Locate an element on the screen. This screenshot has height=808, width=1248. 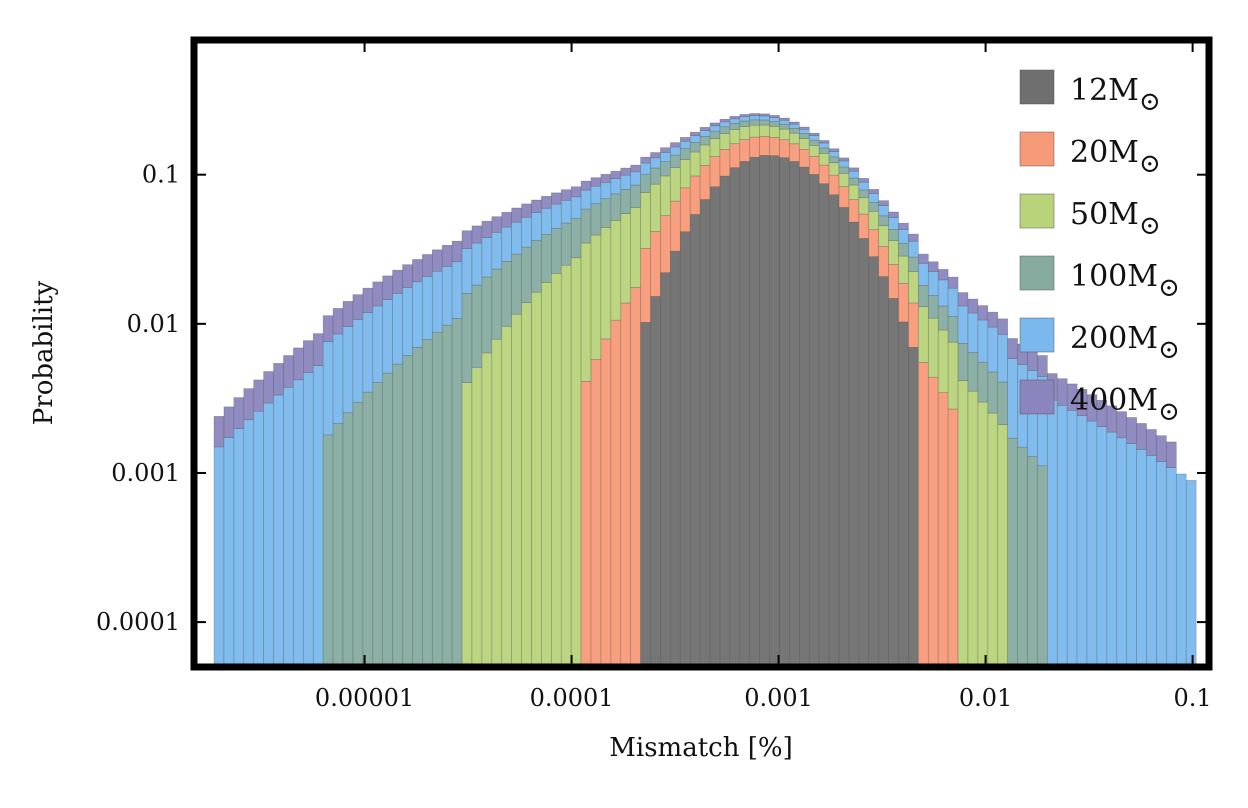
x-axis-label: Mismatch [%] is located at coordinates (700, 748).